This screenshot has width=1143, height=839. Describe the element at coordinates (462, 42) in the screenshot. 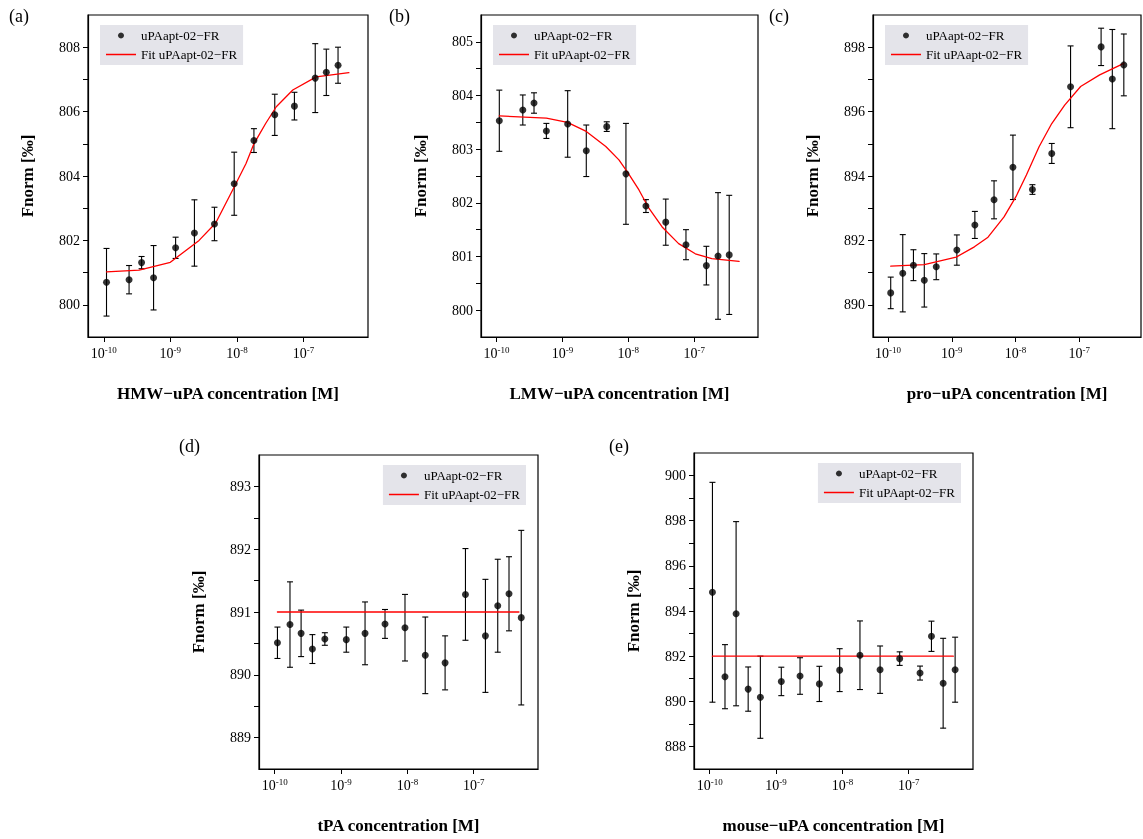

I see `y-tick-label: 805` at that location.